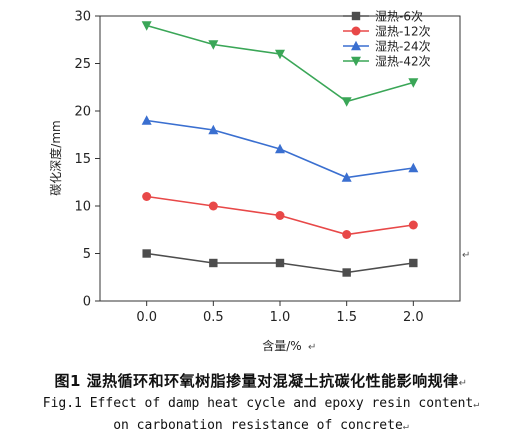 The width and height of the screenshot is (522, 448). Describe the element at coordinates (346, 317) in the screenshot. I see `x-tick-label: 1.5` at that location.